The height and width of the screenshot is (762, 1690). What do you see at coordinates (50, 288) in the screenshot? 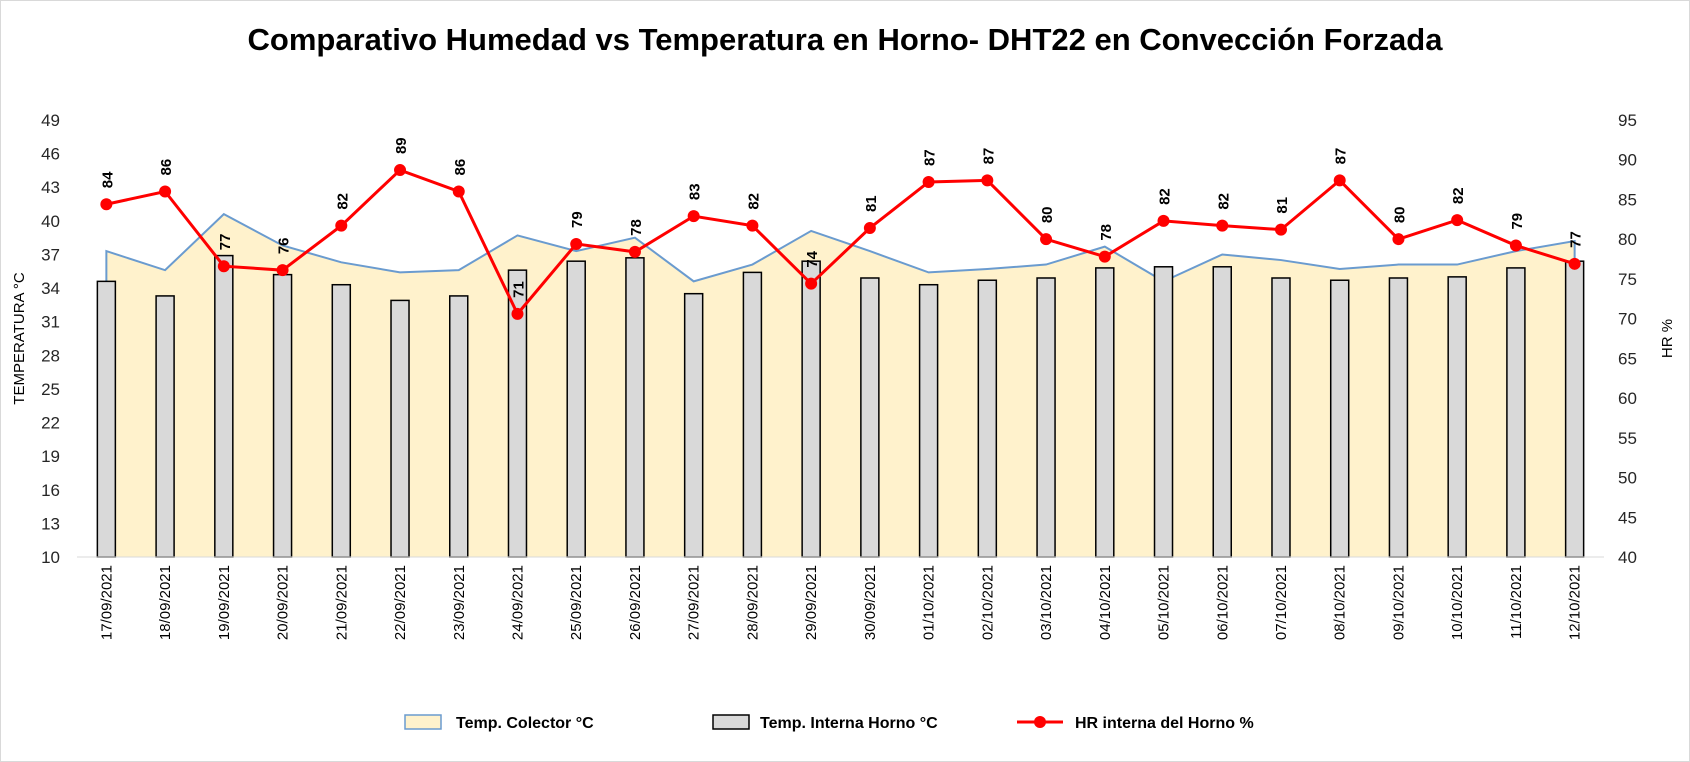
I see `y-left-tick: 34` at bounding box center [50, 288].